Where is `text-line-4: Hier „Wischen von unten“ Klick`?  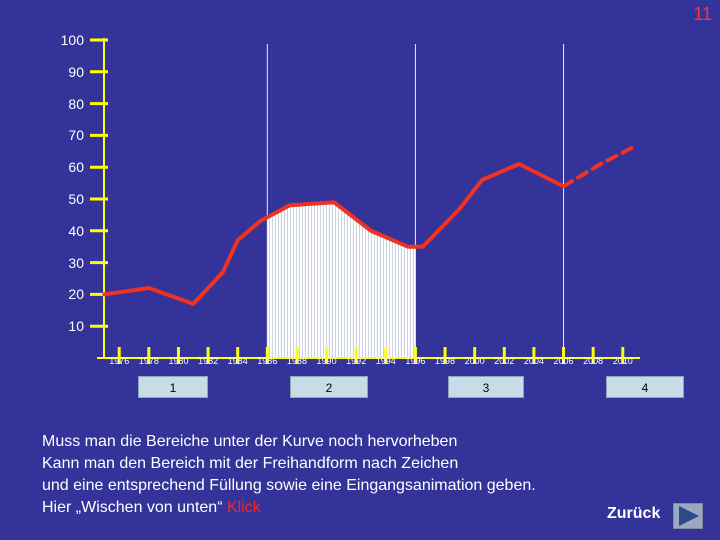
text-line-4: Hier „Wischen von unten“ Klick is located at coordinates (289, 508).